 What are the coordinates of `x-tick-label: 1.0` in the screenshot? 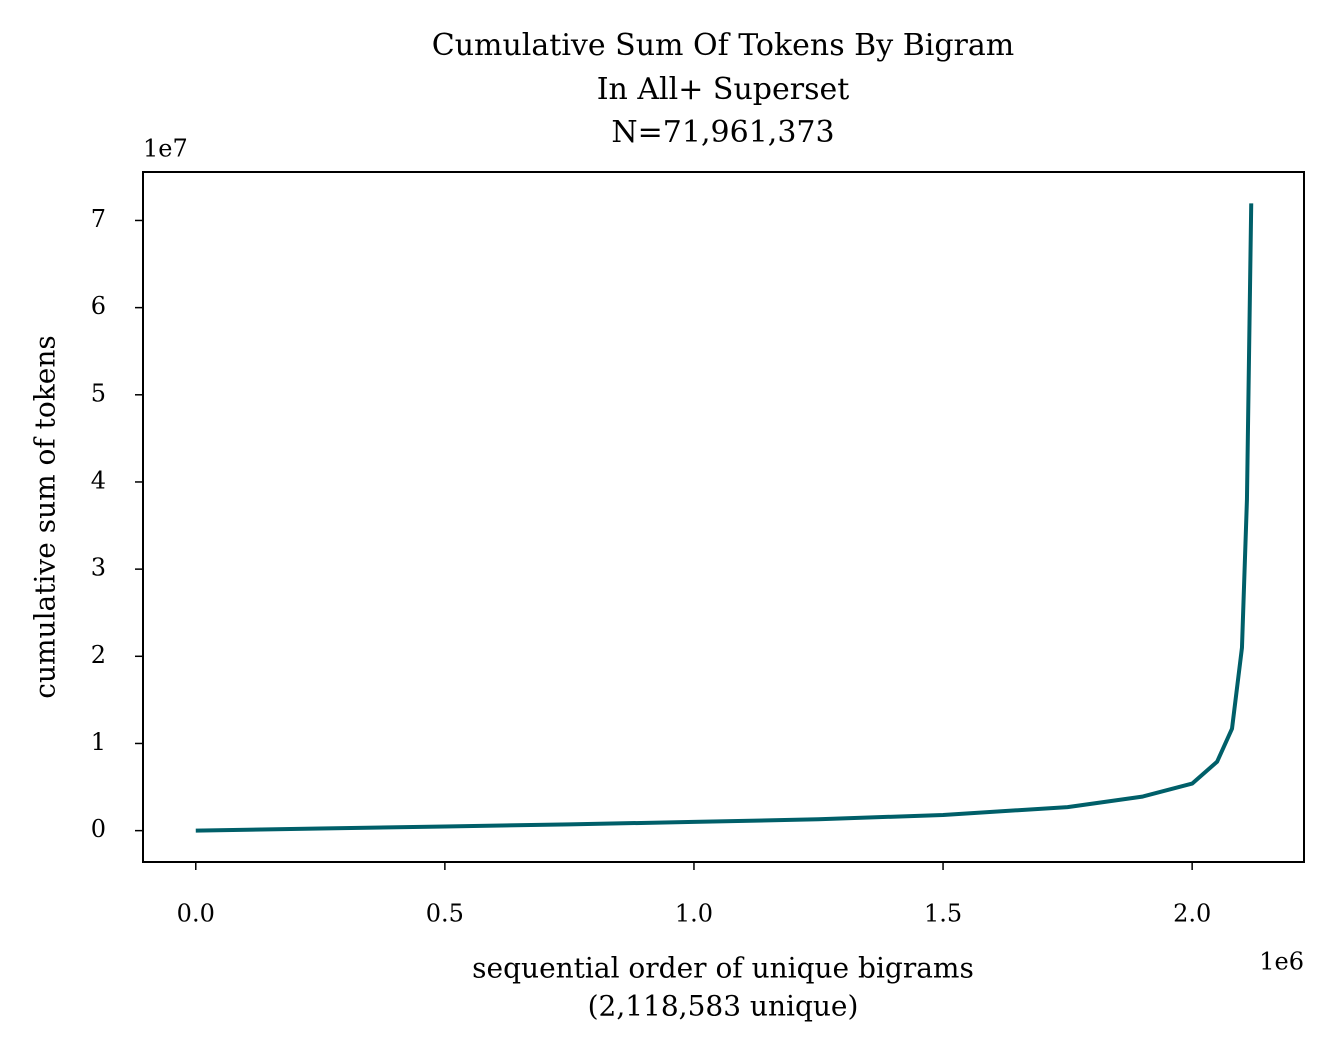 It's located at (694, 914).